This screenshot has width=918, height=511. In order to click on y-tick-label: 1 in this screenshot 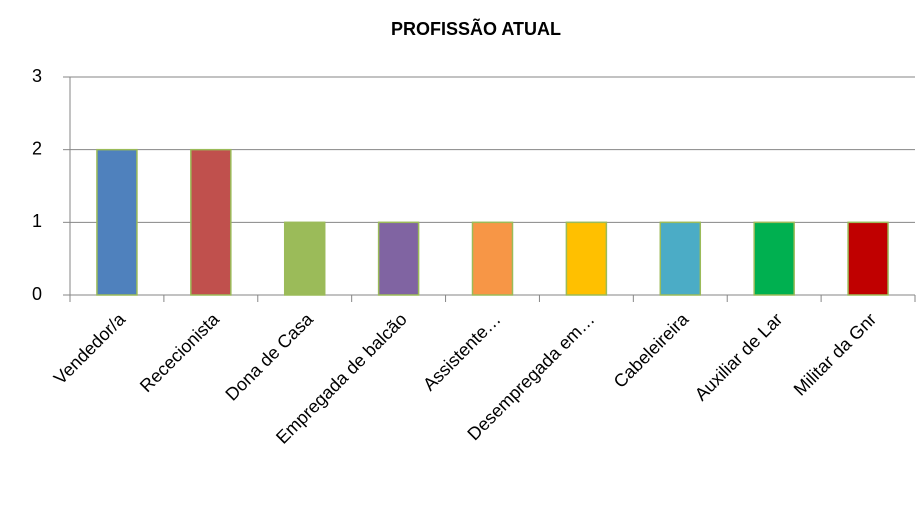, I will do `click(37, 221)`.